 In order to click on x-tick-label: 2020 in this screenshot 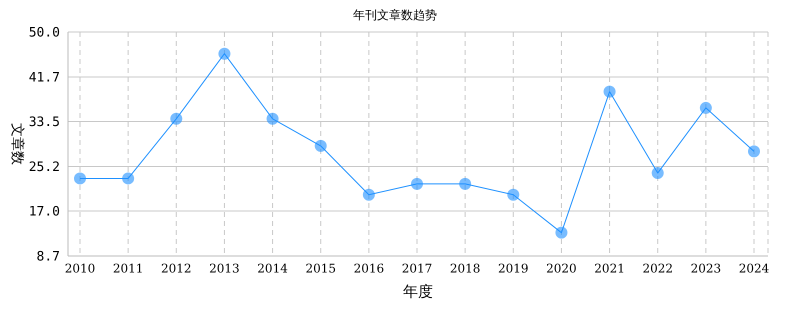, I will do `click(561, 269)`.